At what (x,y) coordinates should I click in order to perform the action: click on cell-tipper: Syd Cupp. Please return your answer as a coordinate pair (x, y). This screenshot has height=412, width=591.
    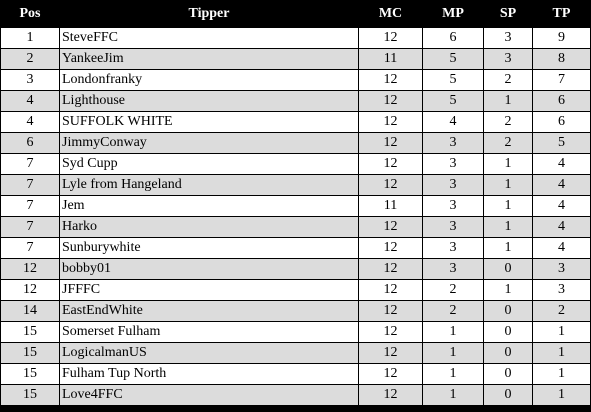
    Looking at the image, I should click on (209, 164).